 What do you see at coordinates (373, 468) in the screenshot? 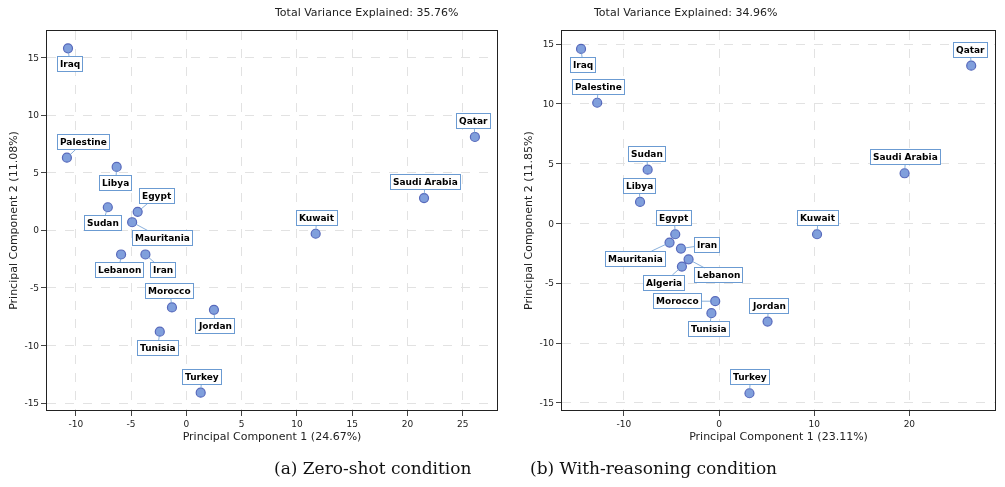
I see `text: (a) Zero-shot condition` at bounding box center [373, 468].